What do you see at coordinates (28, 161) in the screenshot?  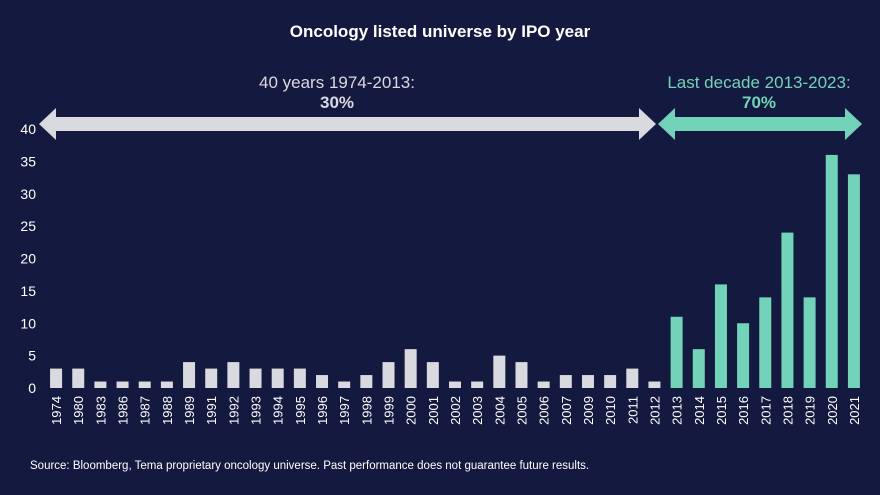 I see `y-tick-label: 35` at bounding box center [28, 161].